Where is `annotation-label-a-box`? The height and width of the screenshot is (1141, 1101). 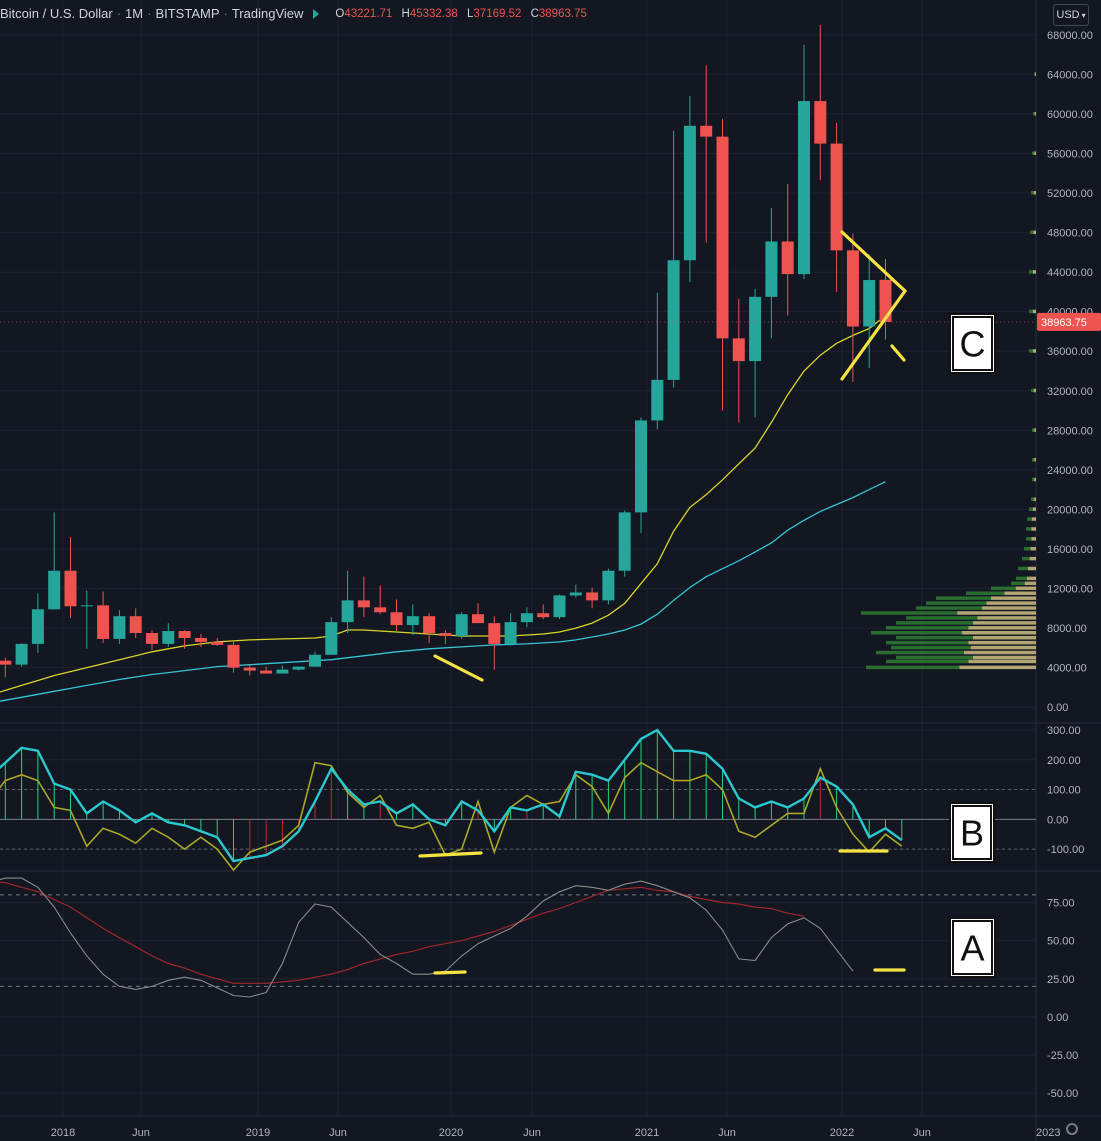
annotation-label-a-box is located at coordinates (972, 947).